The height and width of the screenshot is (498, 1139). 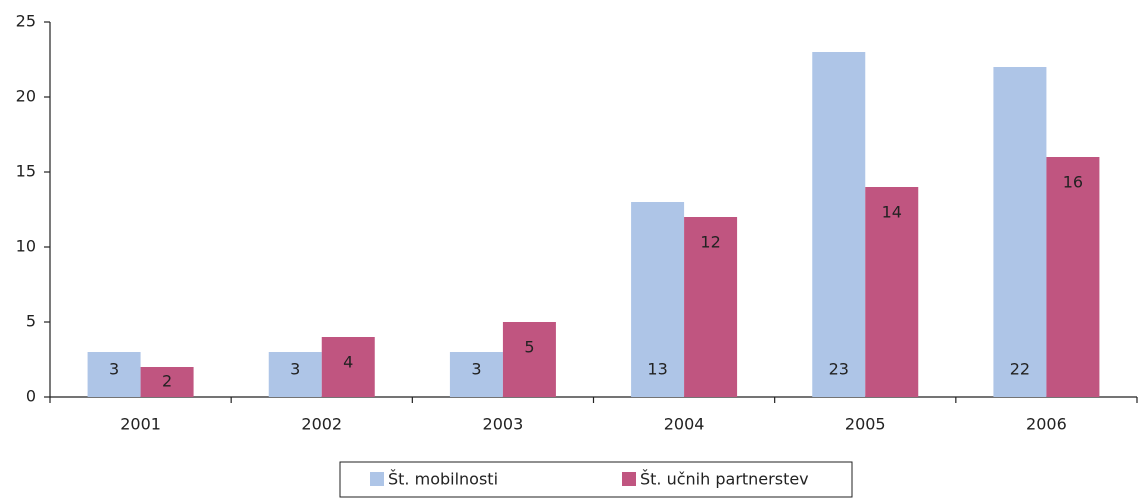 I want to click on data-label: 22, so click(x=1020, y=369).